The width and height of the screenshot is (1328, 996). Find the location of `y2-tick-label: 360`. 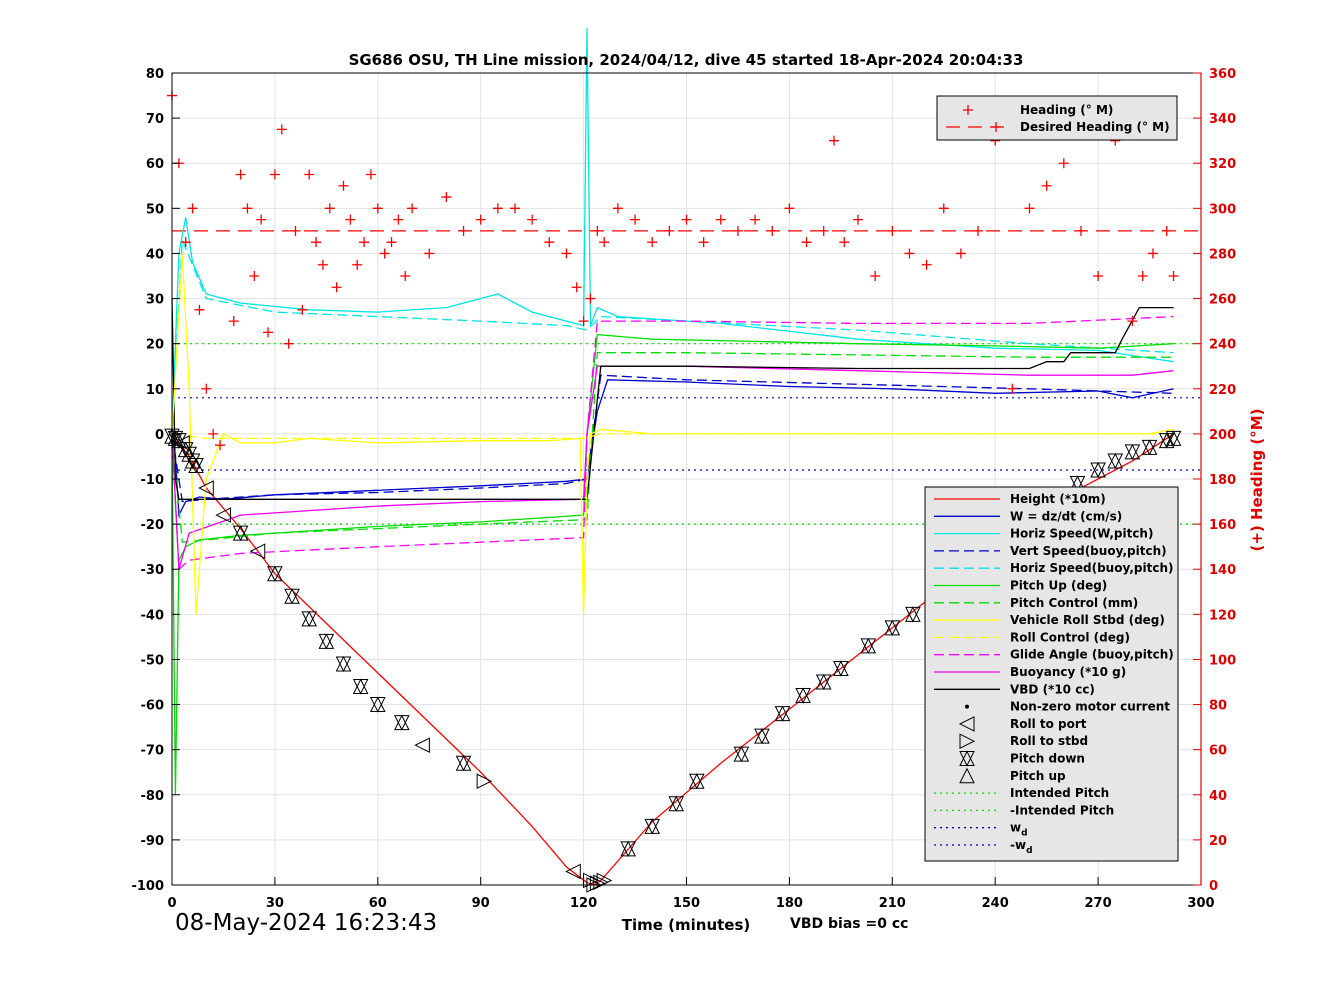

y2-tick-label: 360 is located at coordinates (1222, 74).